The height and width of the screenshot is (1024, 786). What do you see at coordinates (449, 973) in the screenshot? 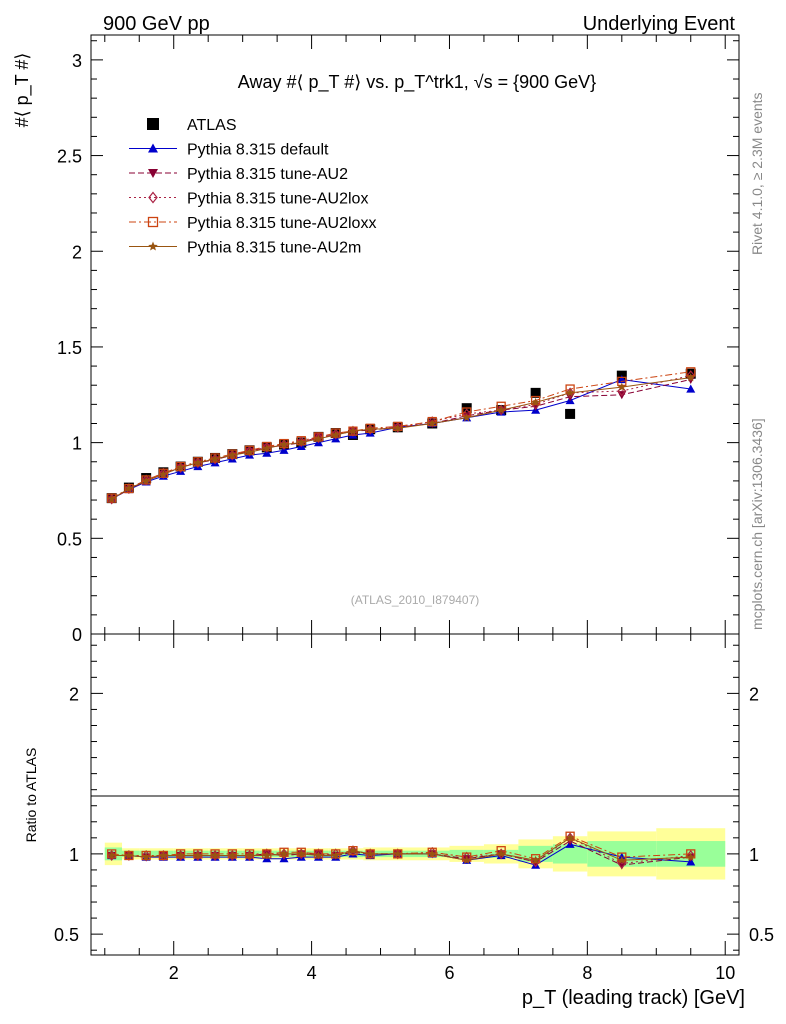
I see `x-tick-label: 6` at bounding box center [449, 973].